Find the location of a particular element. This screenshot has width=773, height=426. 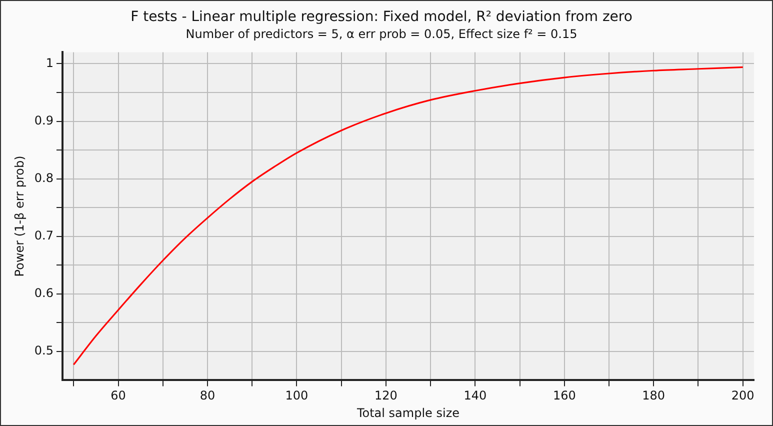

x-tick-label: 180 is located at coordinates (654, 395).